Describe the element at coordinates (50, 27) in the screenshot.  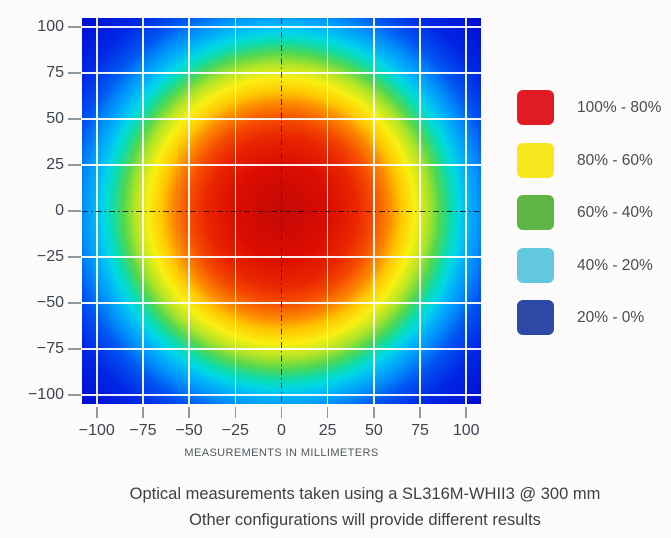
I see `y-tick-label: 100` at that location.